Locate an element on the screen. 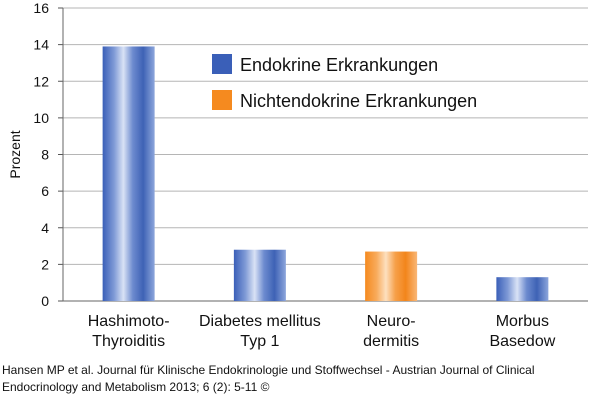  x-category-label: Neuro-dermitis is located at coordinates (391, 331).